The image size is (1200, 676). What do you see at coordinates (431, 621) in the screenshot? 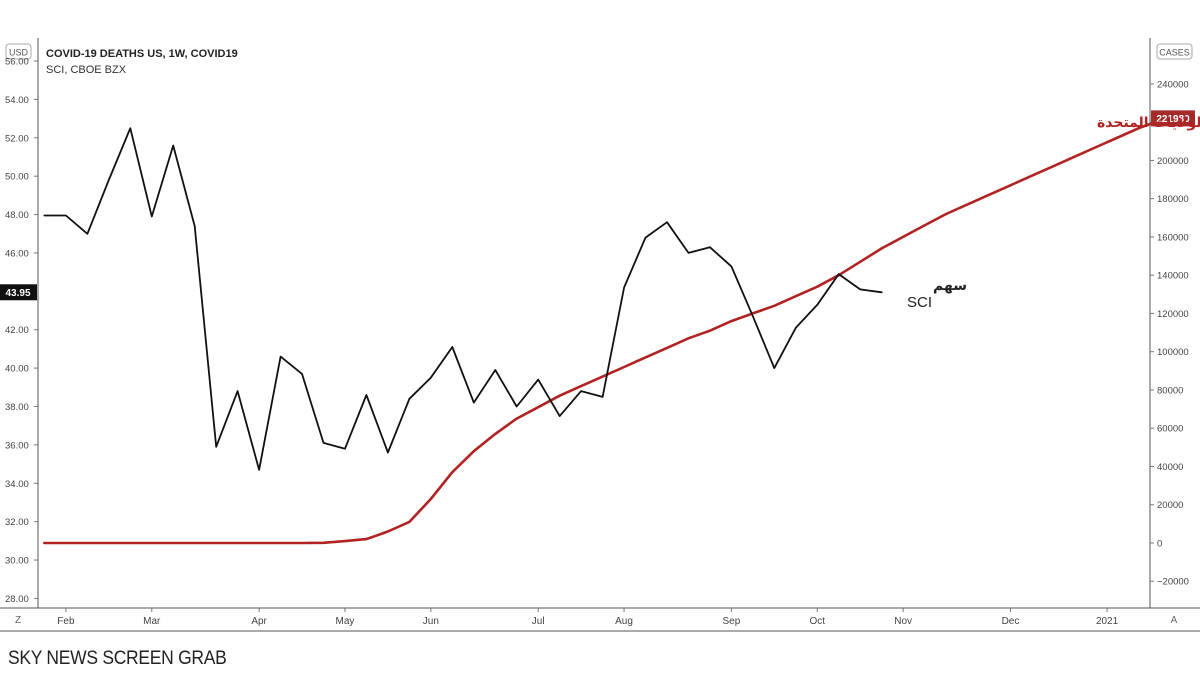
I see `x-tick-label: Jun` at bounding box center [431, 621].